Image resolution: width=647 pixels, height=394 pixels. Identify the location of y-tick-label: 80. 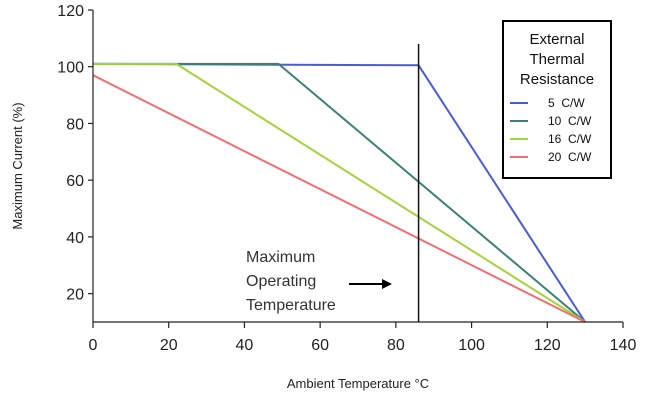
(75, 124).